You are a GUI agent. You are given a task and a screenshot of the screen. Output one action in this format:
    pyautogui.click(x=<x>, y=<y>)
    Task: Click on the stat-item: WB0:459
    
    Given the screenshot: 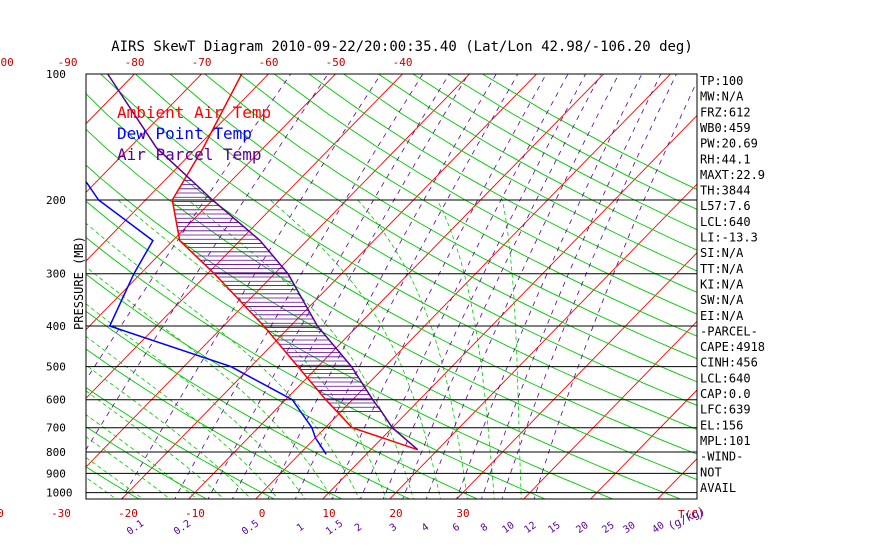 What is the action you would take?
    pyautogui.click(x=725, y=128)
    